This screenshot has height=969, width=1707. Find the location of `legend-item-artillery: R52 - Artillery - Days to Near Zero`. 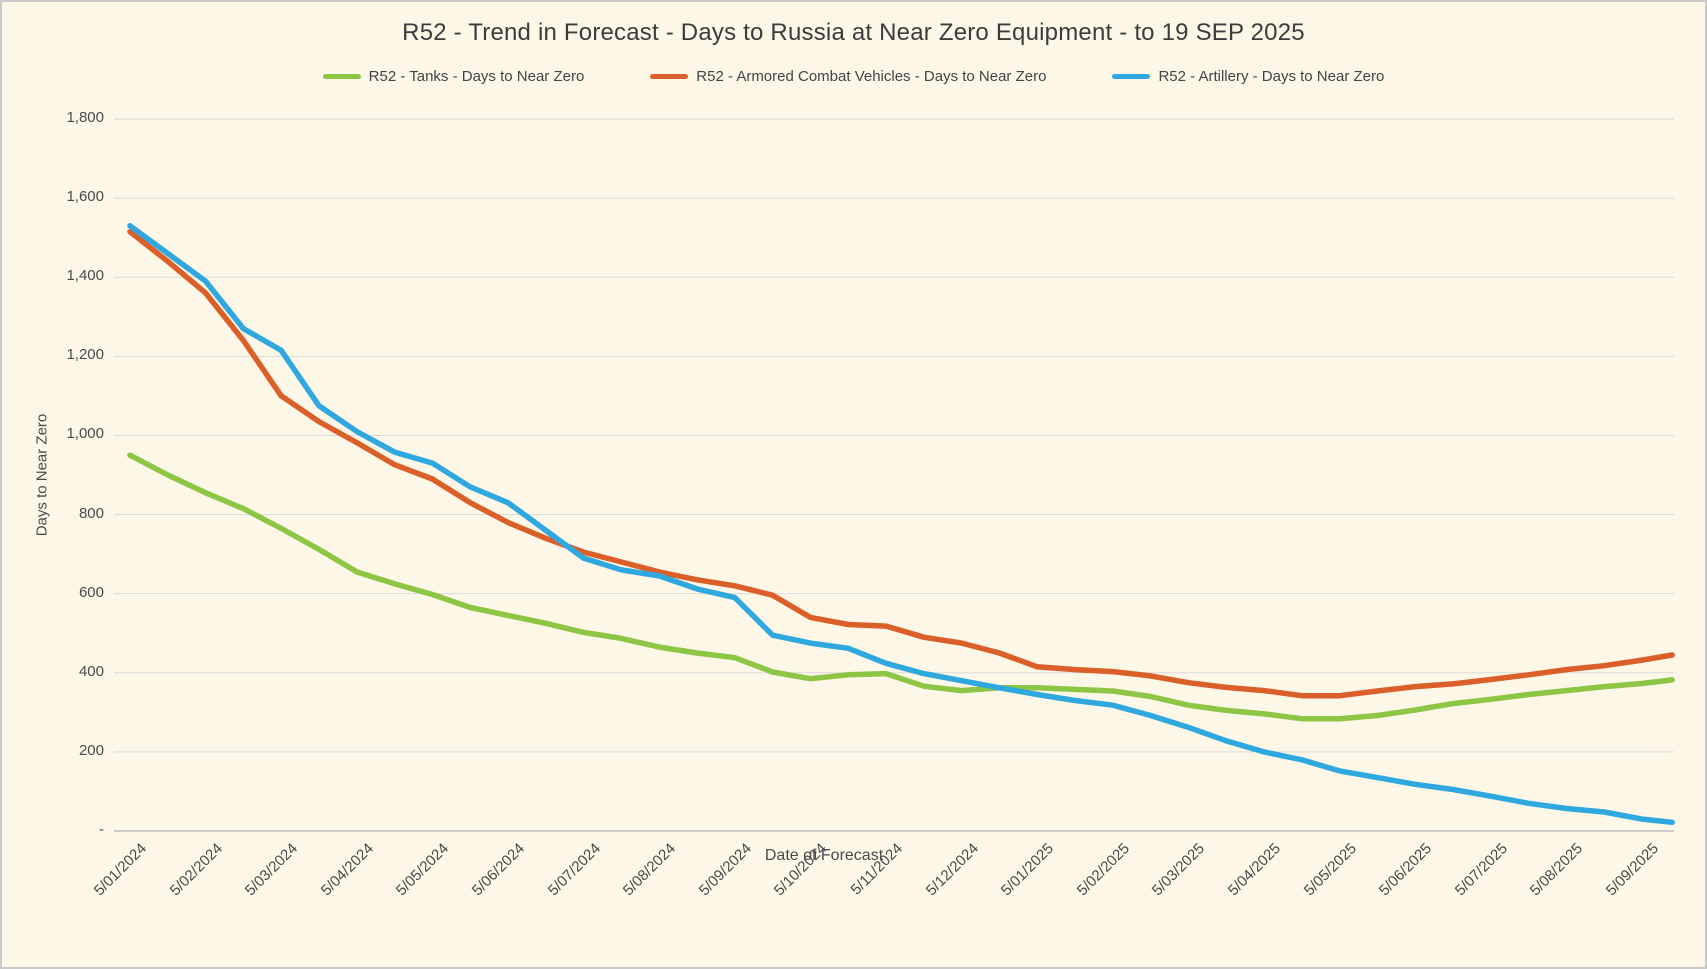

legend-item-artillery: R52 - Artillery - Days to Near Zero is located at coordinates (1248, 76).